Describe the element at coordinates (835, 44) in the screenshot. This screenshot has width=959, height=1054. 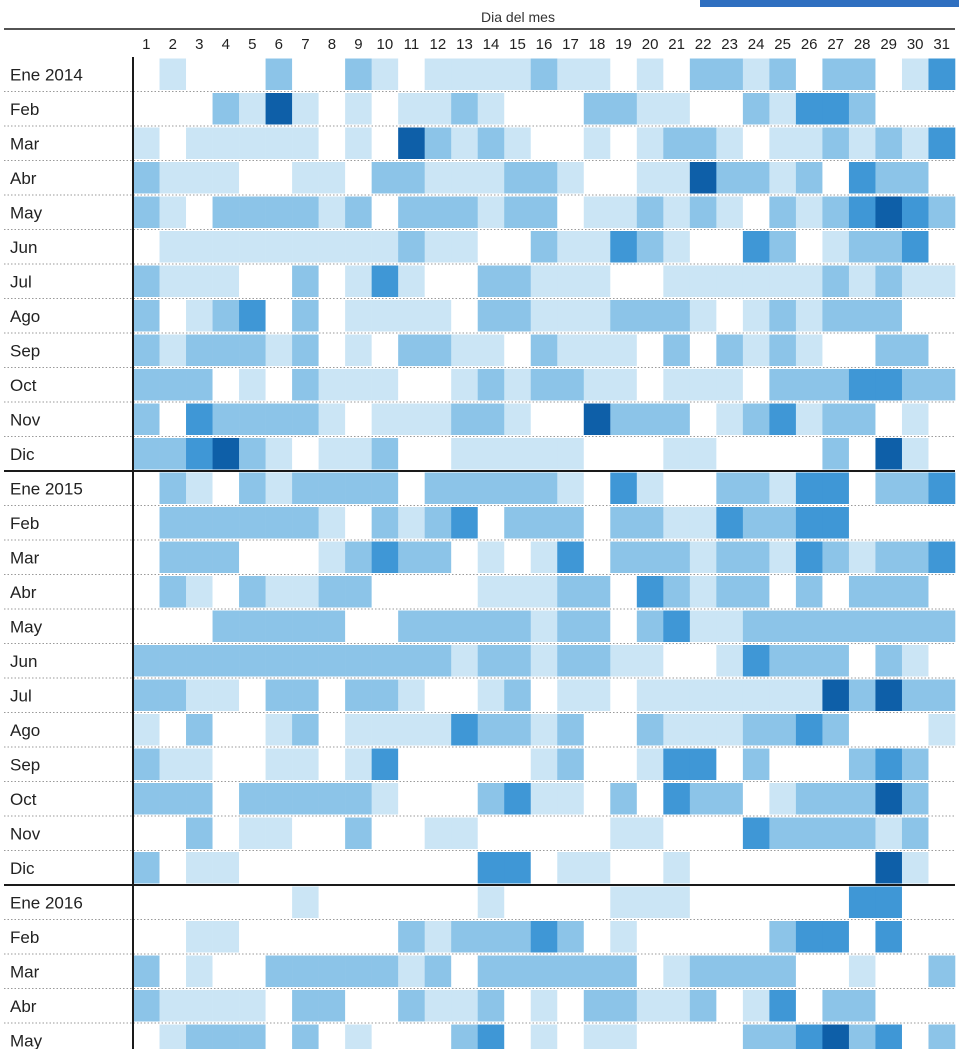
I see `day-label-27: 27` at that location.